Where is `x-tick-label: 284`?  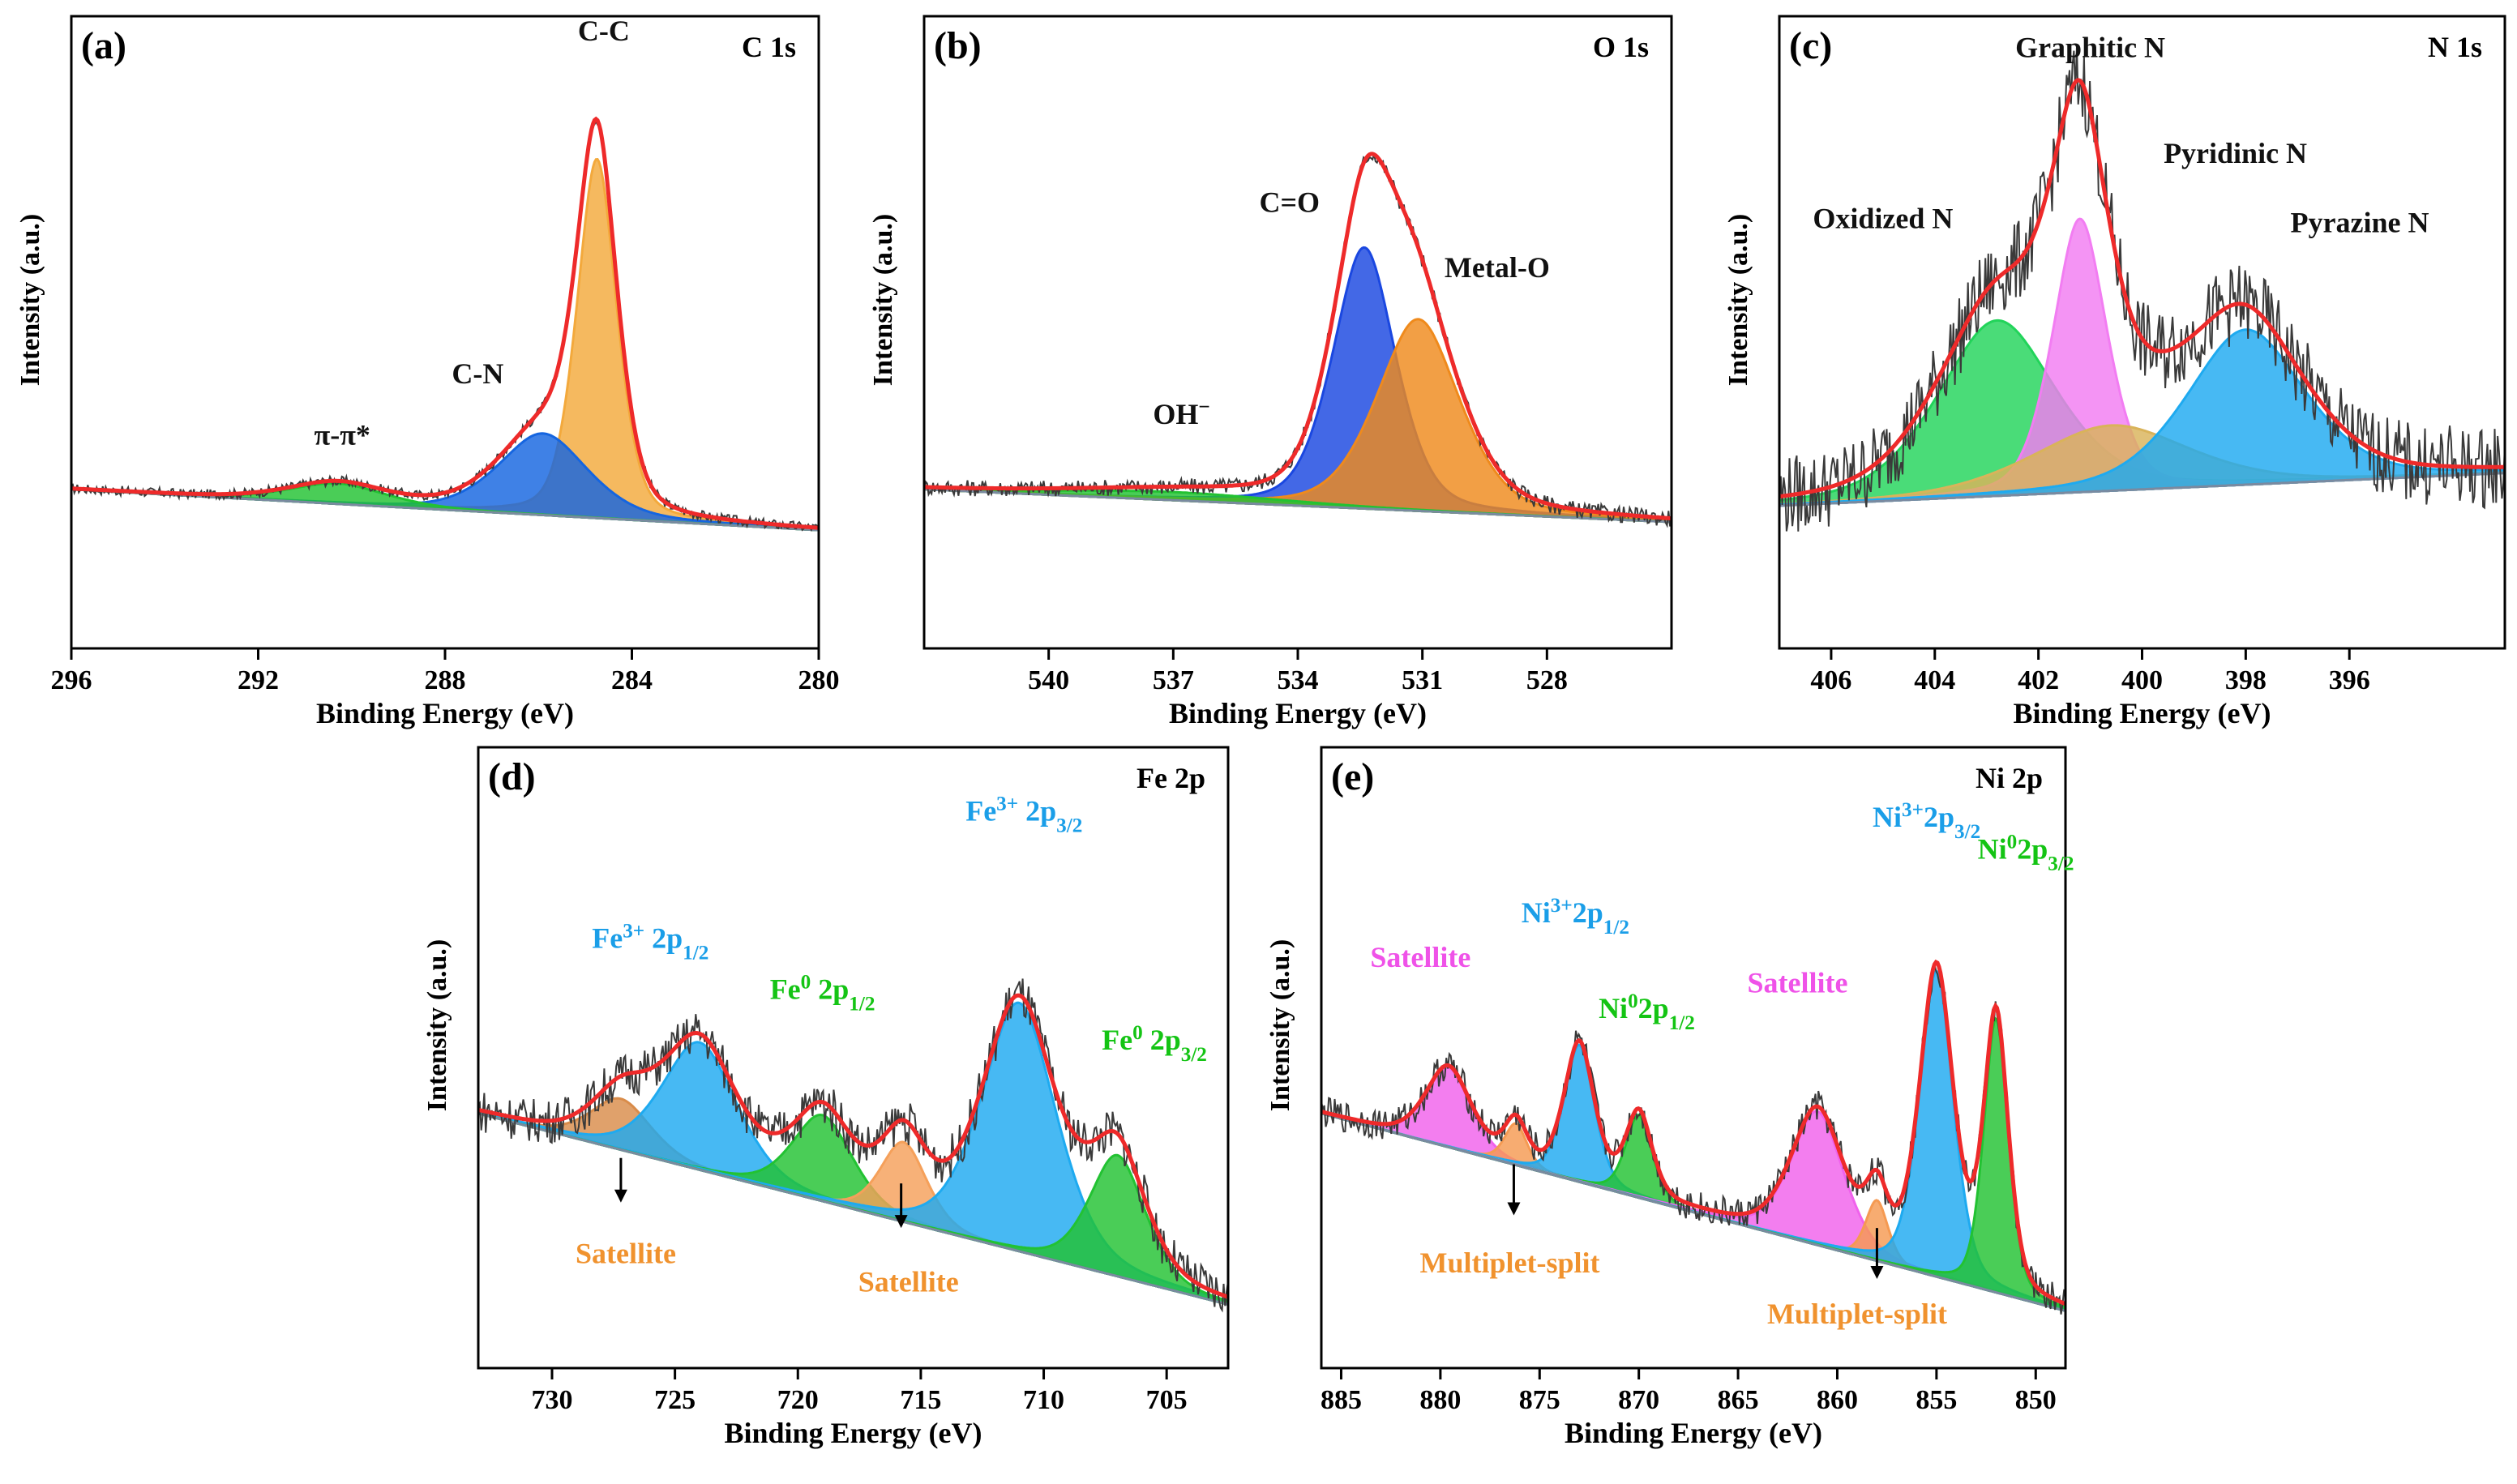
x-tick-label: 284 is located at coordinates (632, 680).